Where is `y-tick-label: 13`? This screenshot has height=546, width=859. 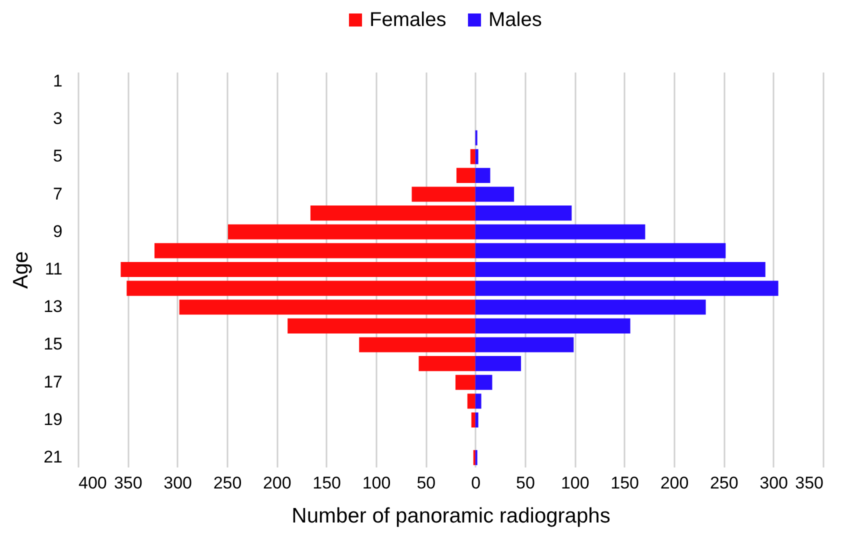 y-tick-label: 13 is located at coordinates (53, 306).